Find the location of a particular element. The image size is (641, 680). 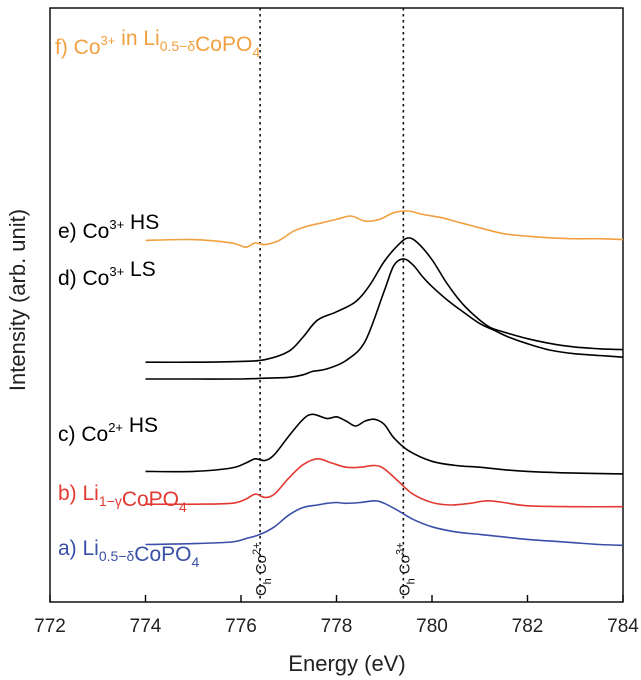

series-label-e: e) Co3+ HS is located at coordinates (108, 227).